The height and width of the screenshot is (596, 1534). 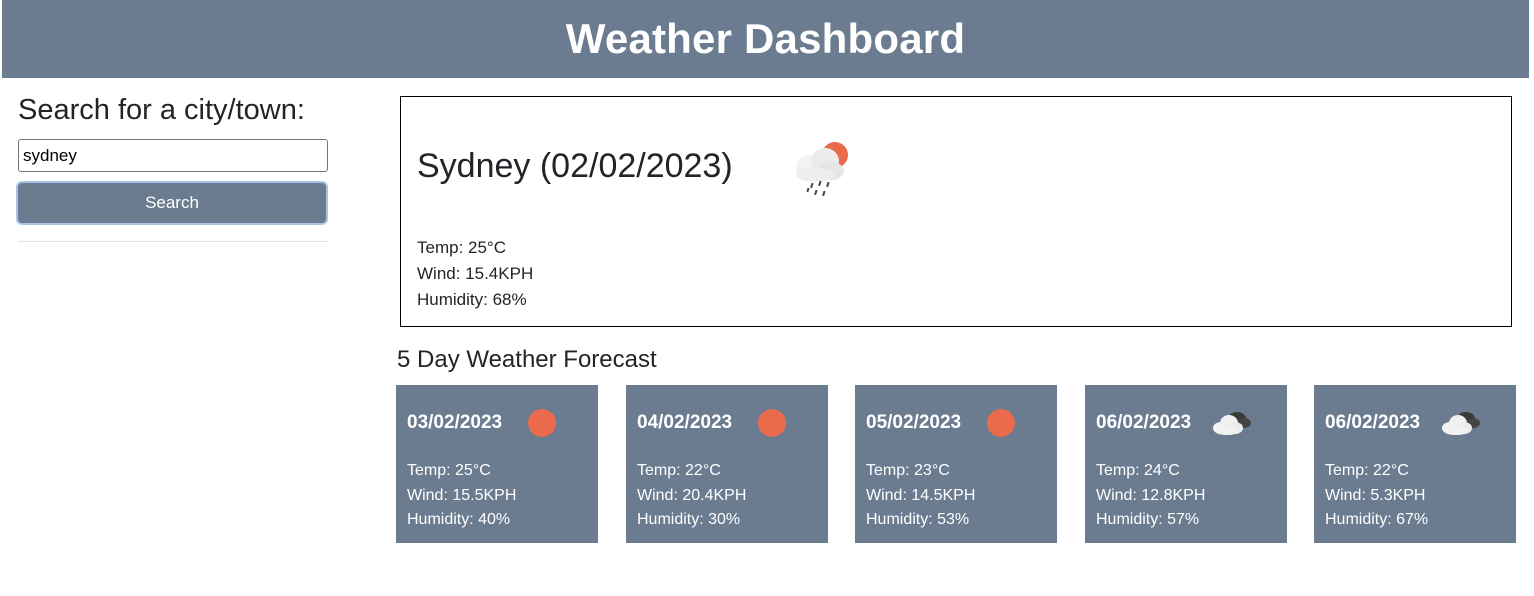 I want to click on forecast-date: 05/02/2023, so click(x=914, y=422).